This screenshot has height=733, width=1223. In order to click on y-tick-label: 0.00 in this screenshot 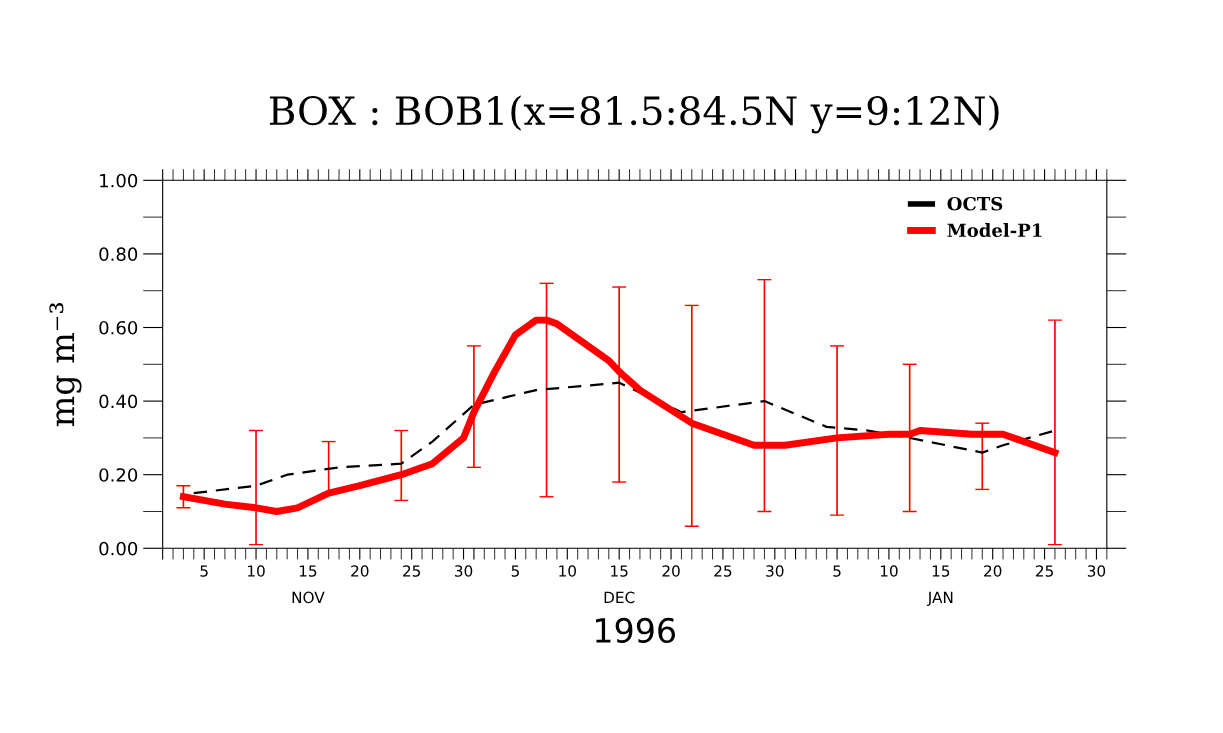, I will do `click(118, 548)`.